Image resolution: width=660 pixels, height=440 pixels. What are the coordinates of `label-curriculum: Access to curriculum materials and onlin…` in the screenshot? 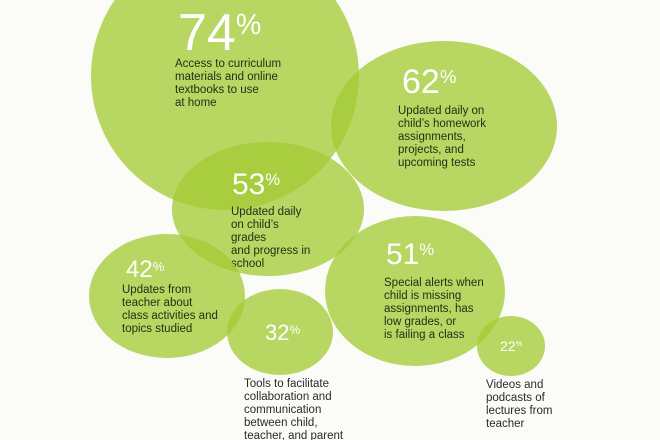 It's located at (228, 83).